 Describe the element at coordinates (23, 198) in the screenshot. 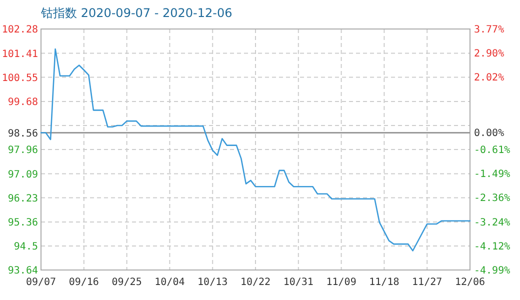

I see `y-tick-label: 96.23` at that location.